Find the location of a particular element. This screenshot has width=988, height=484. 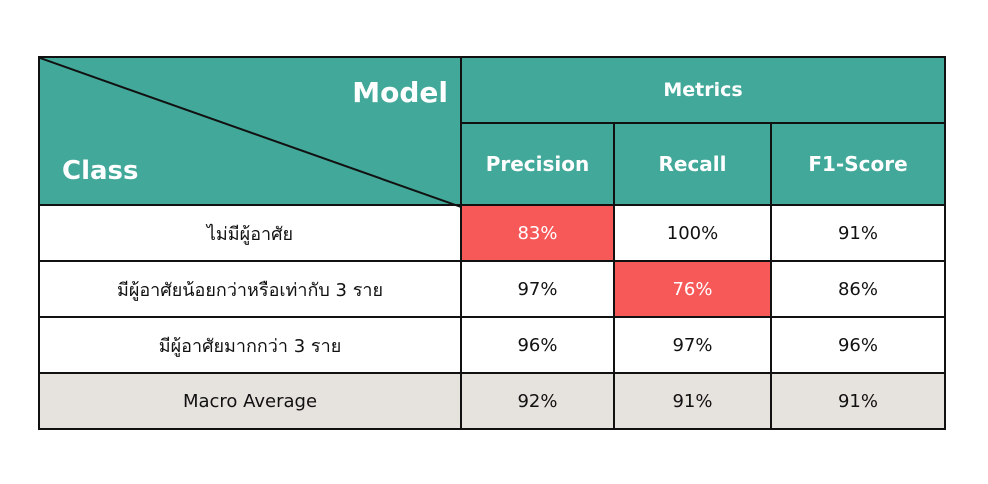

row-label-text: มีผู้อาศัยน้อยกว่าหรือเท่ากับ 3 ราย is located at coordinates (250, 290).